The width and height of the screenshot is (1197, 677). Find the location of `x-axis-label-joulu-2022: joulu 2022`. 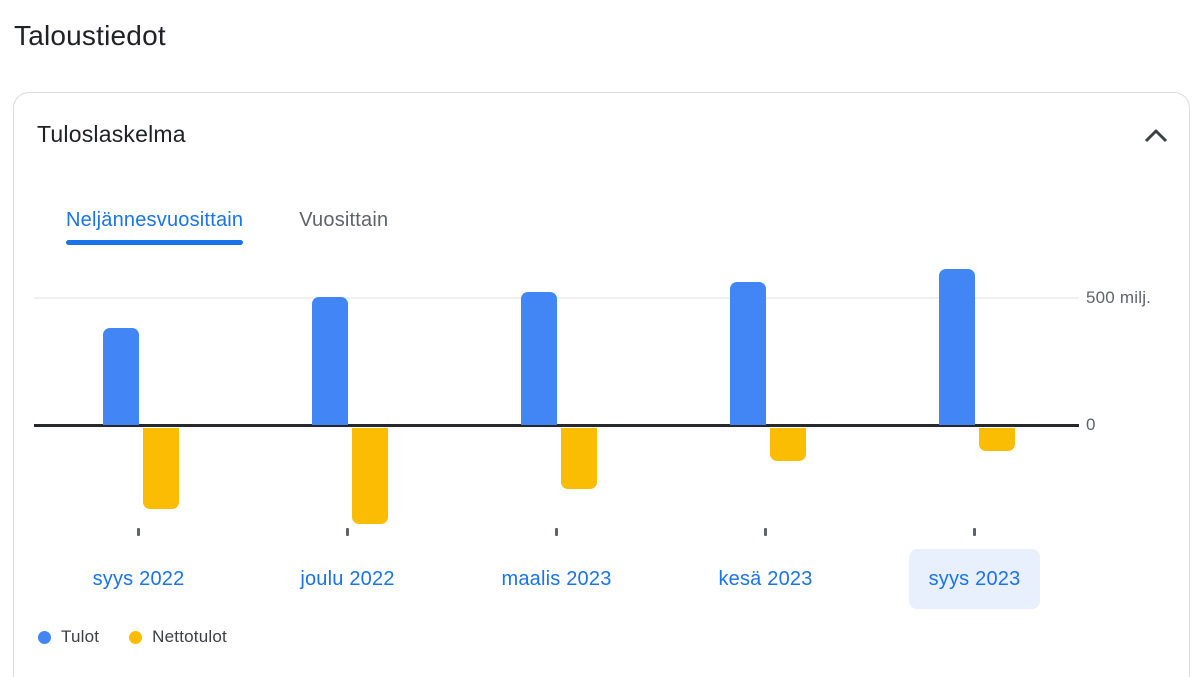

x-axis-label-joulu-2022: joulu 2022 is located at coordinates (347, 579).